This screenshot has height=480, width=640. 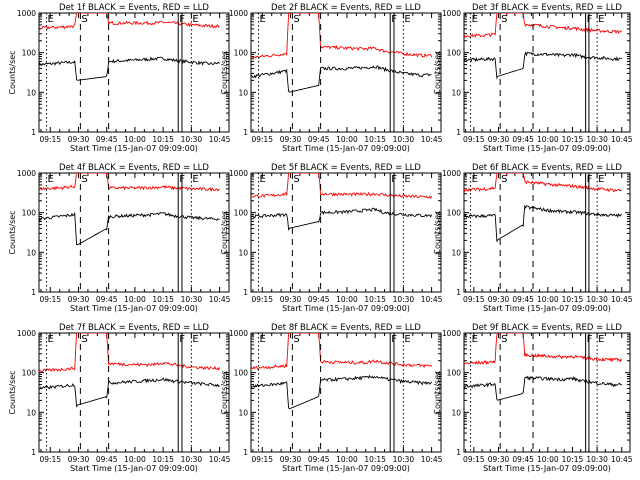 What do you see at coordinates (590, 179) in the screenshot?
I see `marker-label: F` at bounding box center [590, 179].